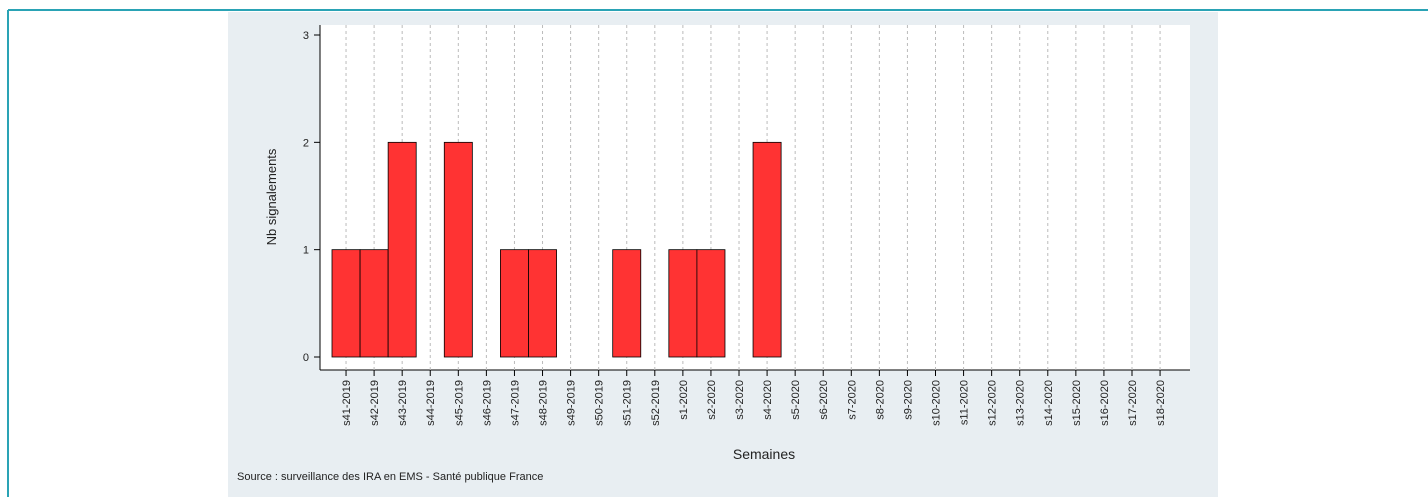  I want to click on x-tick-label: s45-2019, so click(459, 403).